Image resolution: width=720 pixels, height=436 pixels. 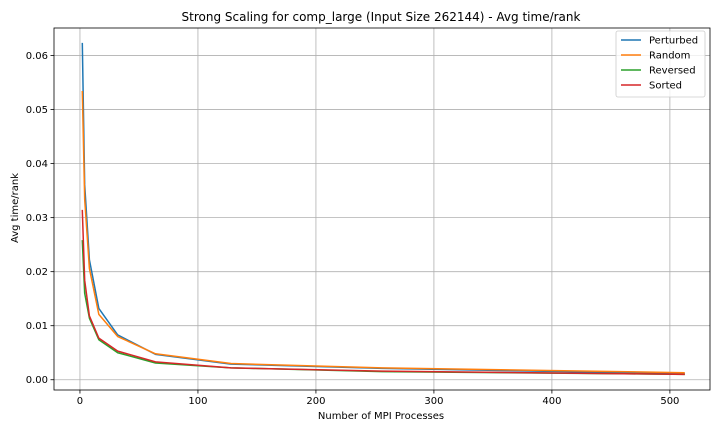 I want to click on y-tick-label: 0.03, so click(x=37, y=218).